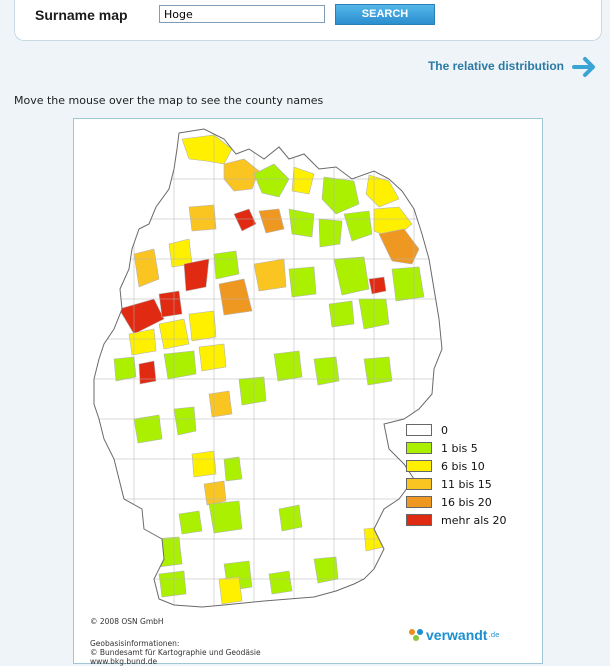  I want to click on credits-line: Geobasisinformationen:, so click(135, 643).